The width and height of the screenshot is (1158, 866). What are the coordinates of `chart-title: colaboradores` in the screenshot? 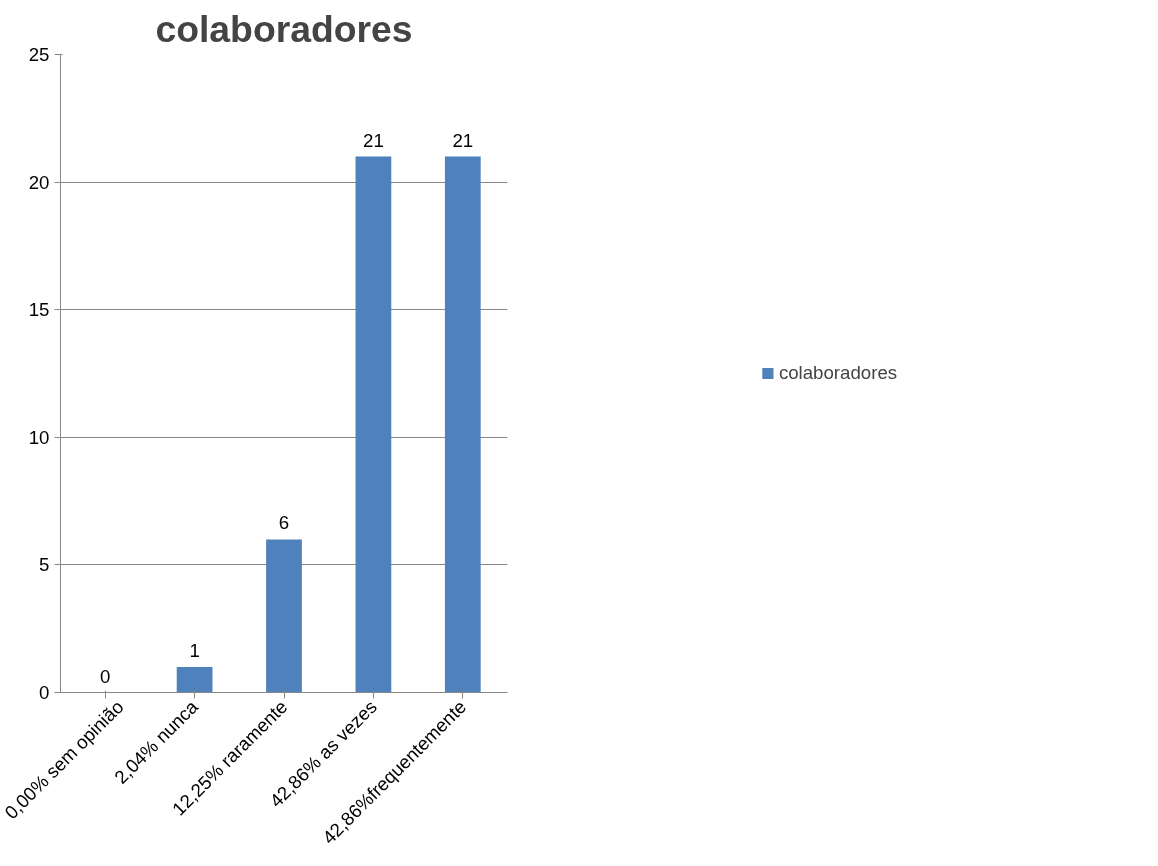 It's located at (284, 28).